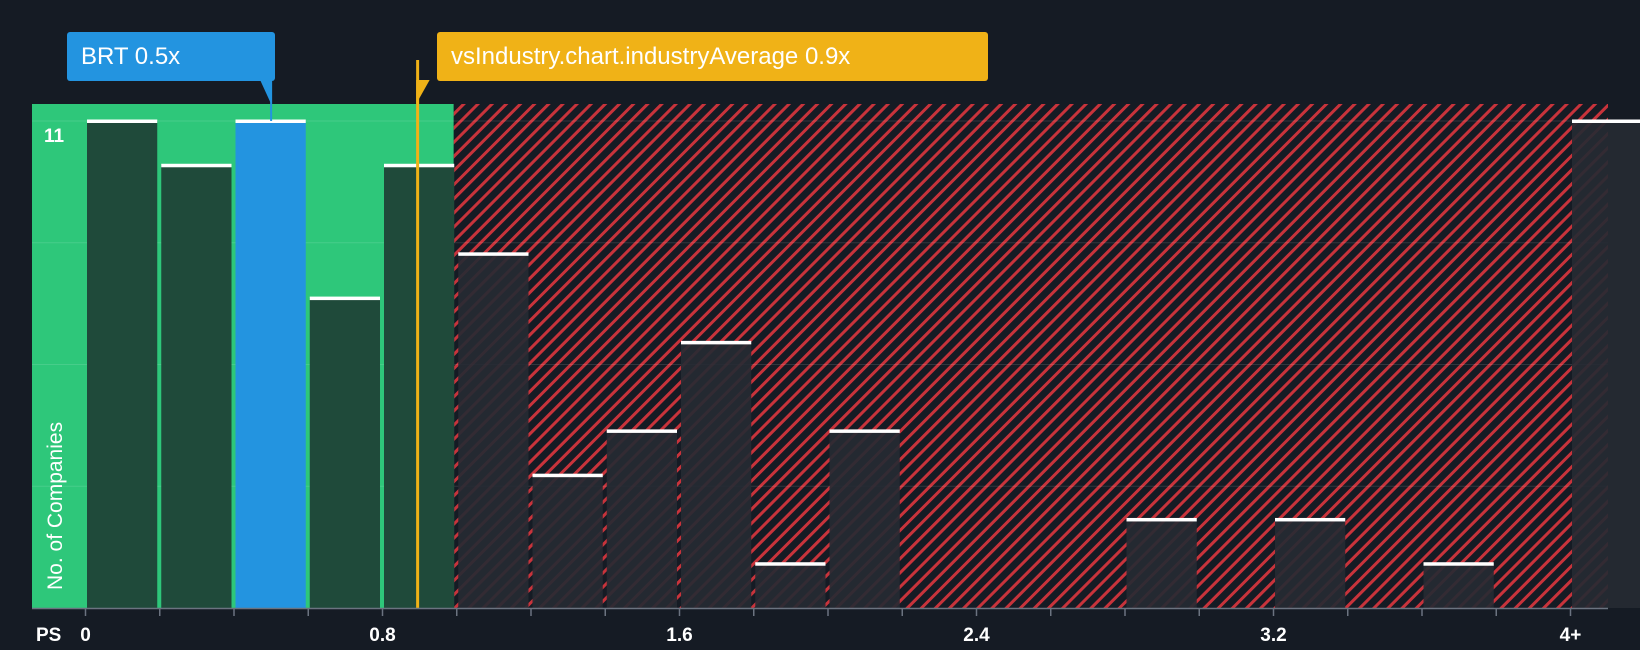 Image resolution: width=1640 pixels, height=650 pixels. I want to click on industry-callout-pointer, so click(423, 92).